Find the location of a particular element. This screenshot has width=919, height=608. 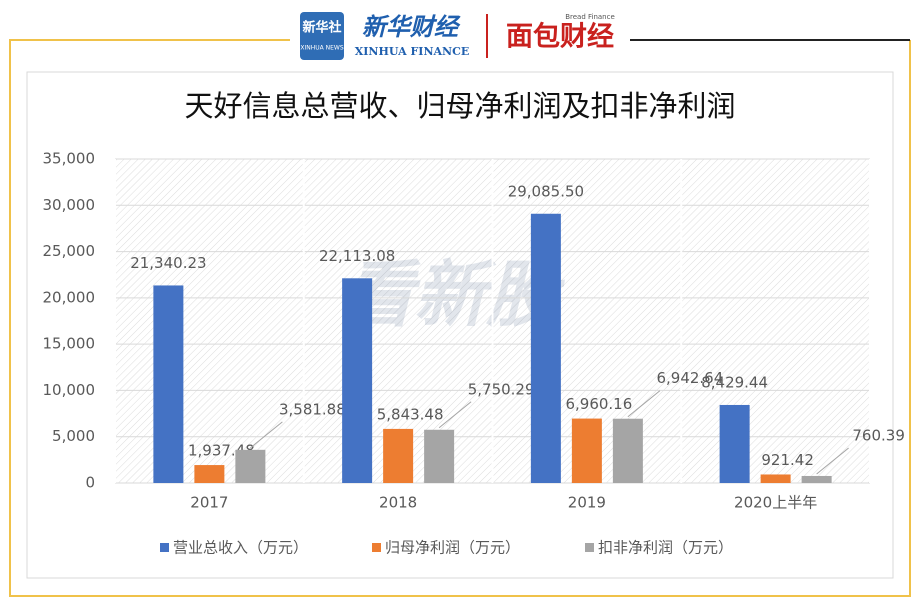

data-label: 22,113.08 is located at coordinates (357, 256).